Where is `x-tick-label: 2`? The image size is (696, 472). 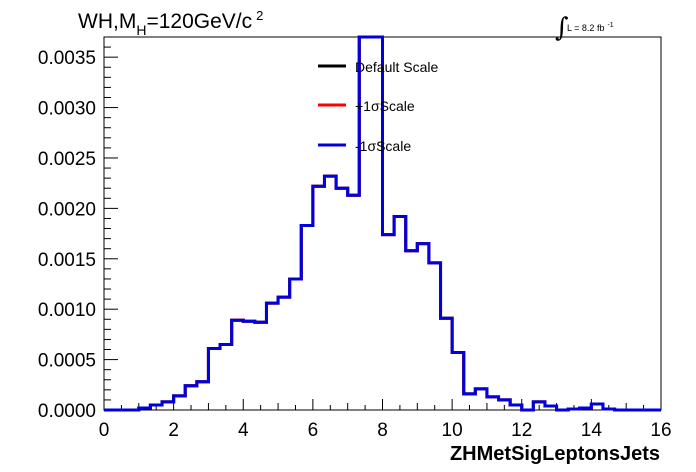
x-tick-label: 2 is located at coordinates (173, 430).